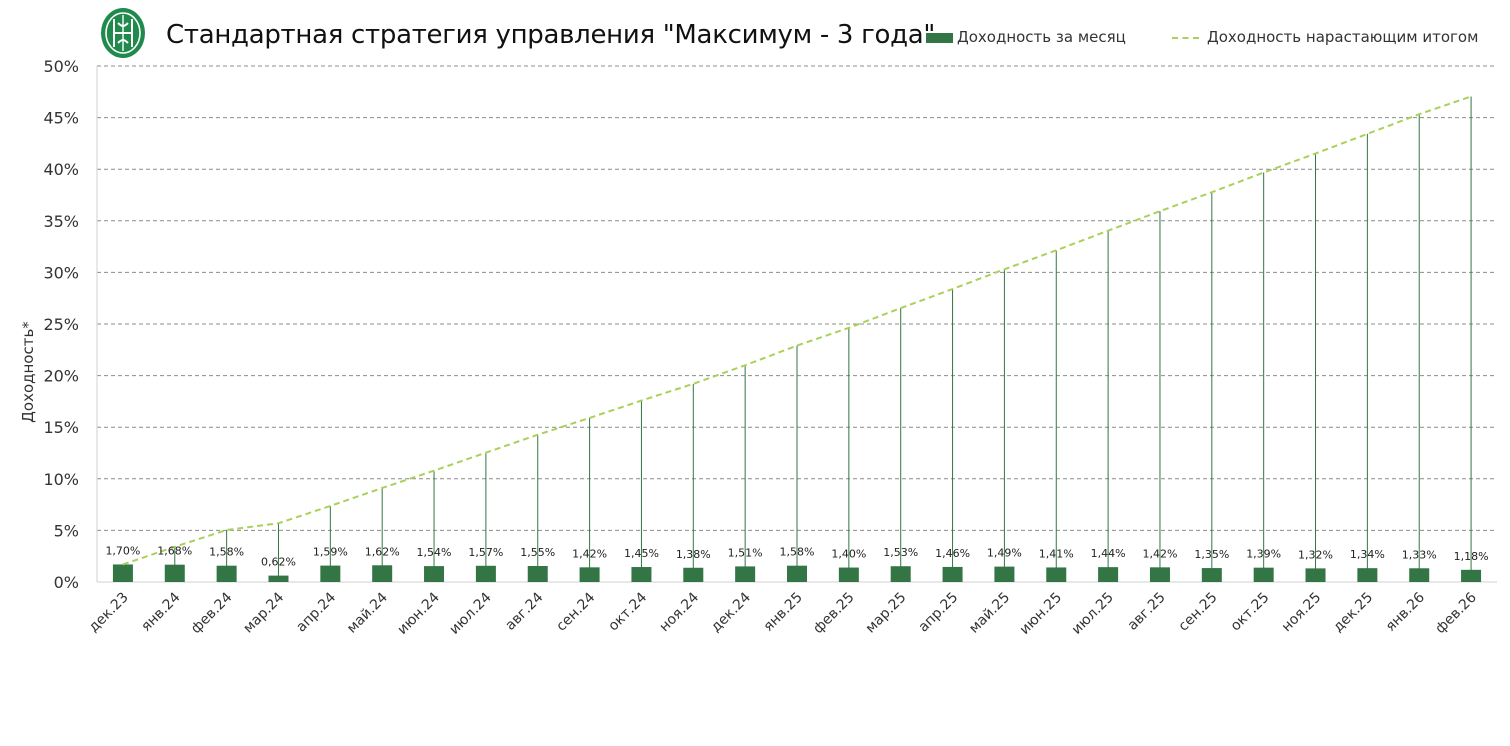 This screenshot has height=746, width=1510. I want to click on y-axis-ticks: 0% 5% 10% 15% 20% 25% 30% 35% 40% 45% 50%, so click(61, 324).